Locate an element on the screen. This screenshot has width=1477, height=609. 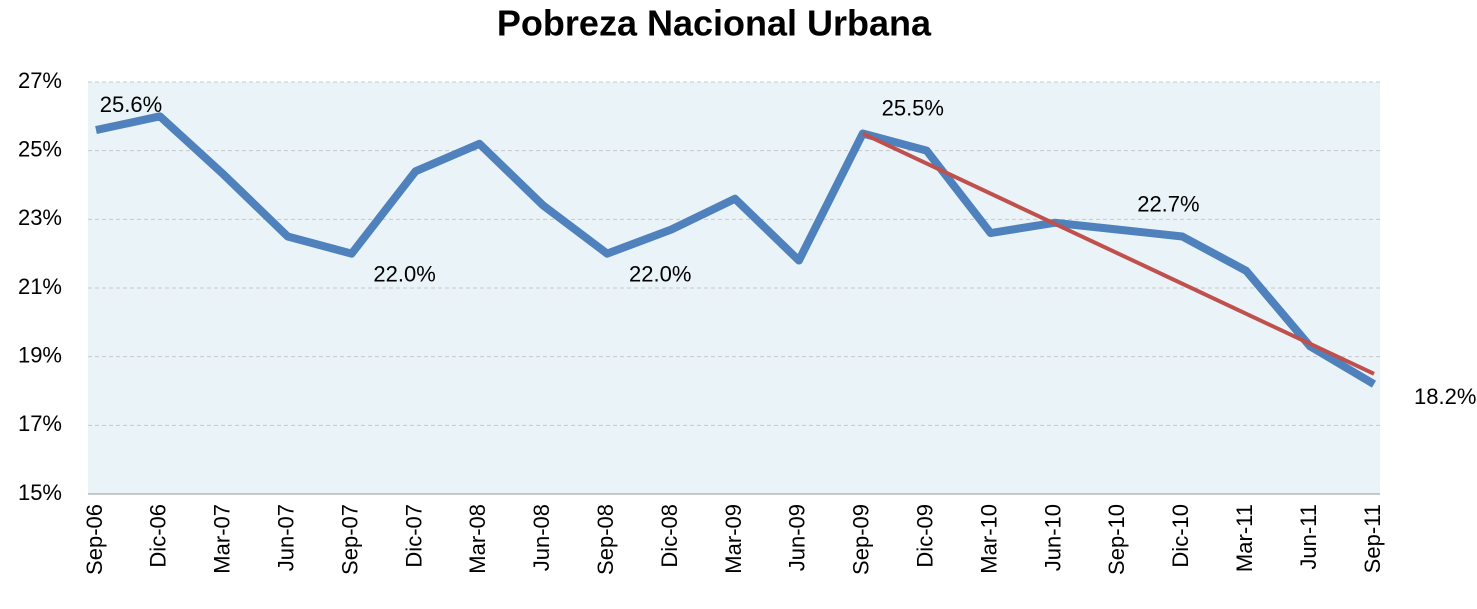
x-tick-label: Mar-11 is located at coordinates (1244, 538).